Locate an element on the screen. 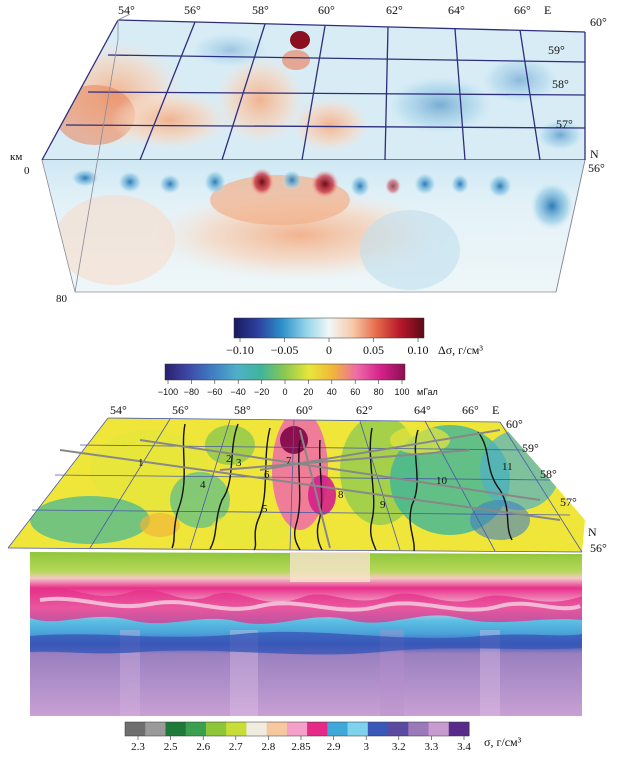 The image size is (623, 759). density-colorbar: −0.10 −0.05 0 0.05 0.10 Δσ, г/см³ is located at coordinates (354, 337).